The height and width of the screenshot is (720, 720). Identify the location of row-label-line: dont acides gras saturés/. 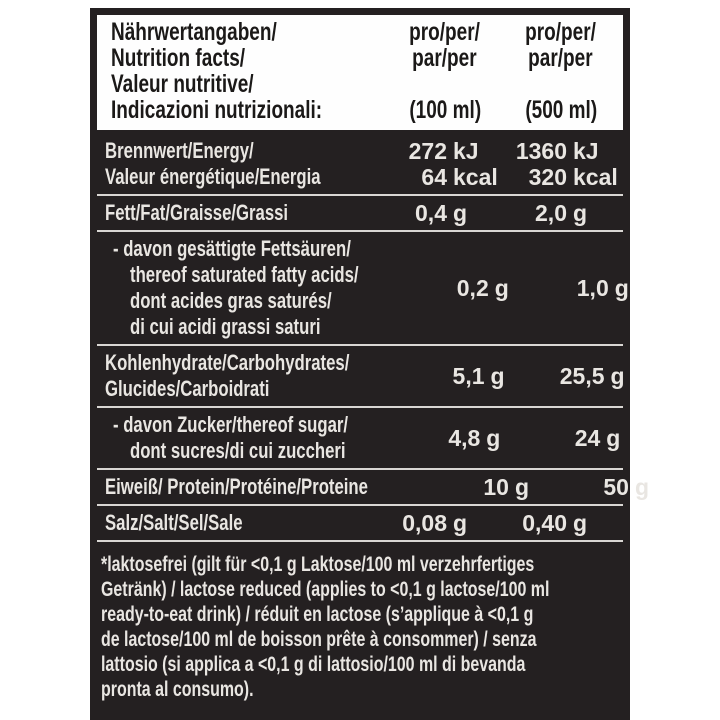
(231, 300).